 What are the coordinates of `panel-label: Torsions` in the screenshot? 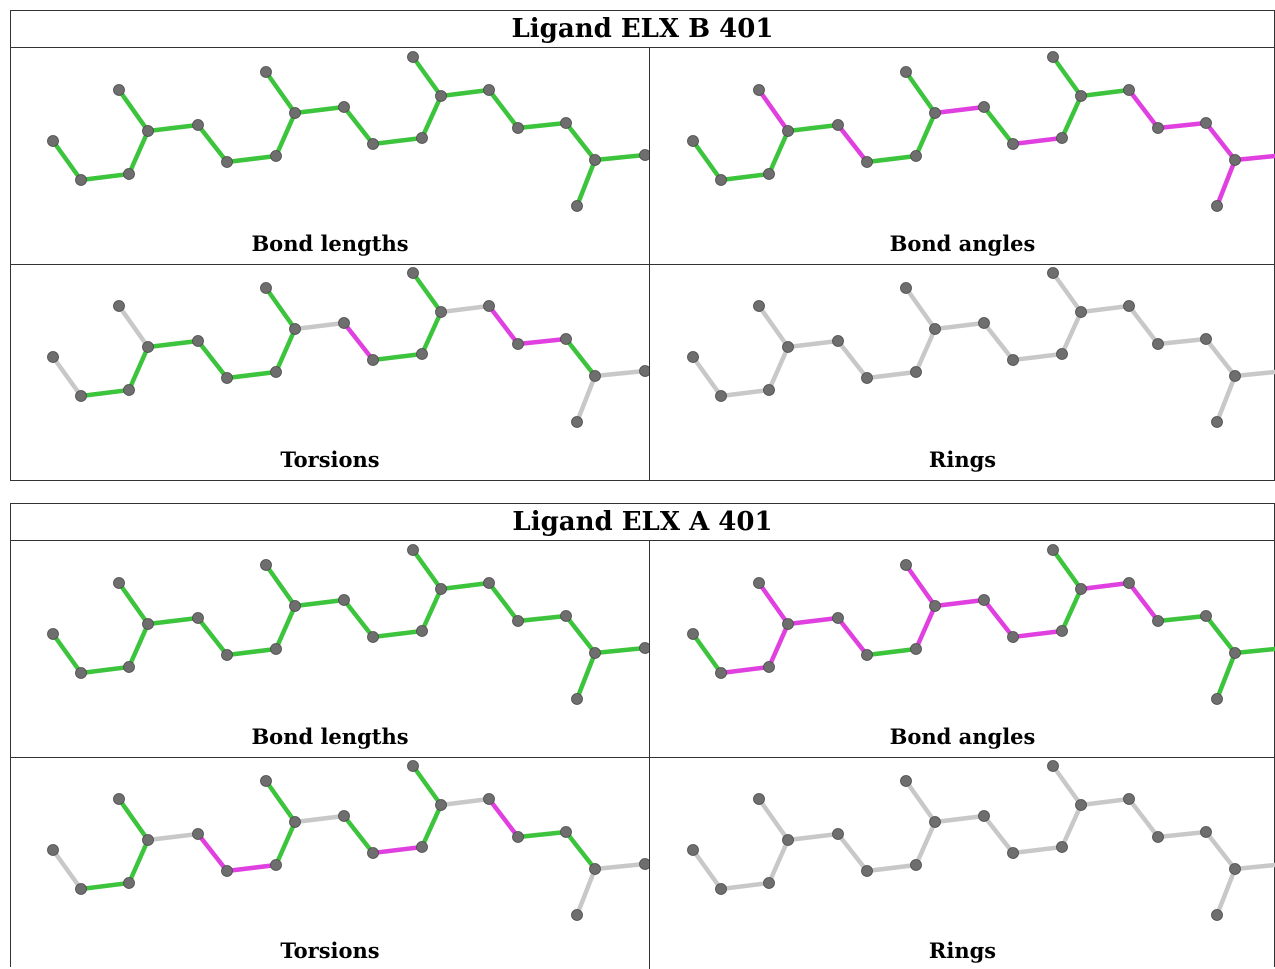 It's located at (330, 459).